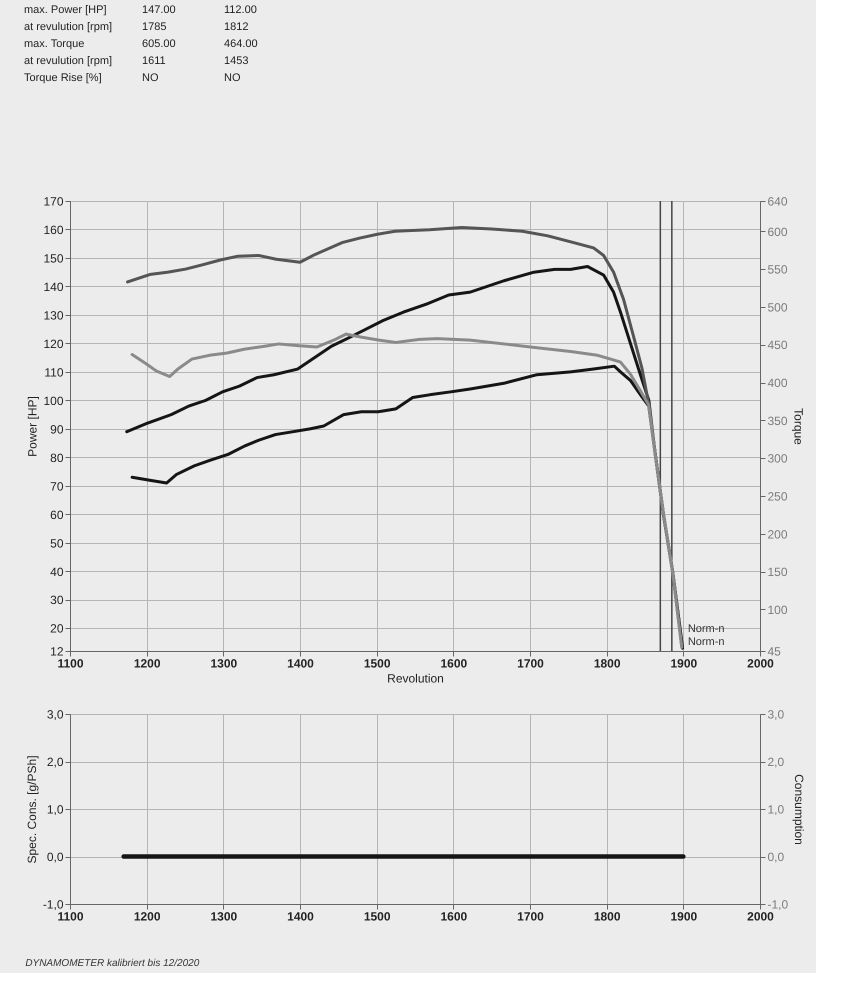 This screenshot has height=985, width=867. Describe the element at coordinates (776, 762) in the screenshot. I see `y2-tick-label: 2,0` at that location.